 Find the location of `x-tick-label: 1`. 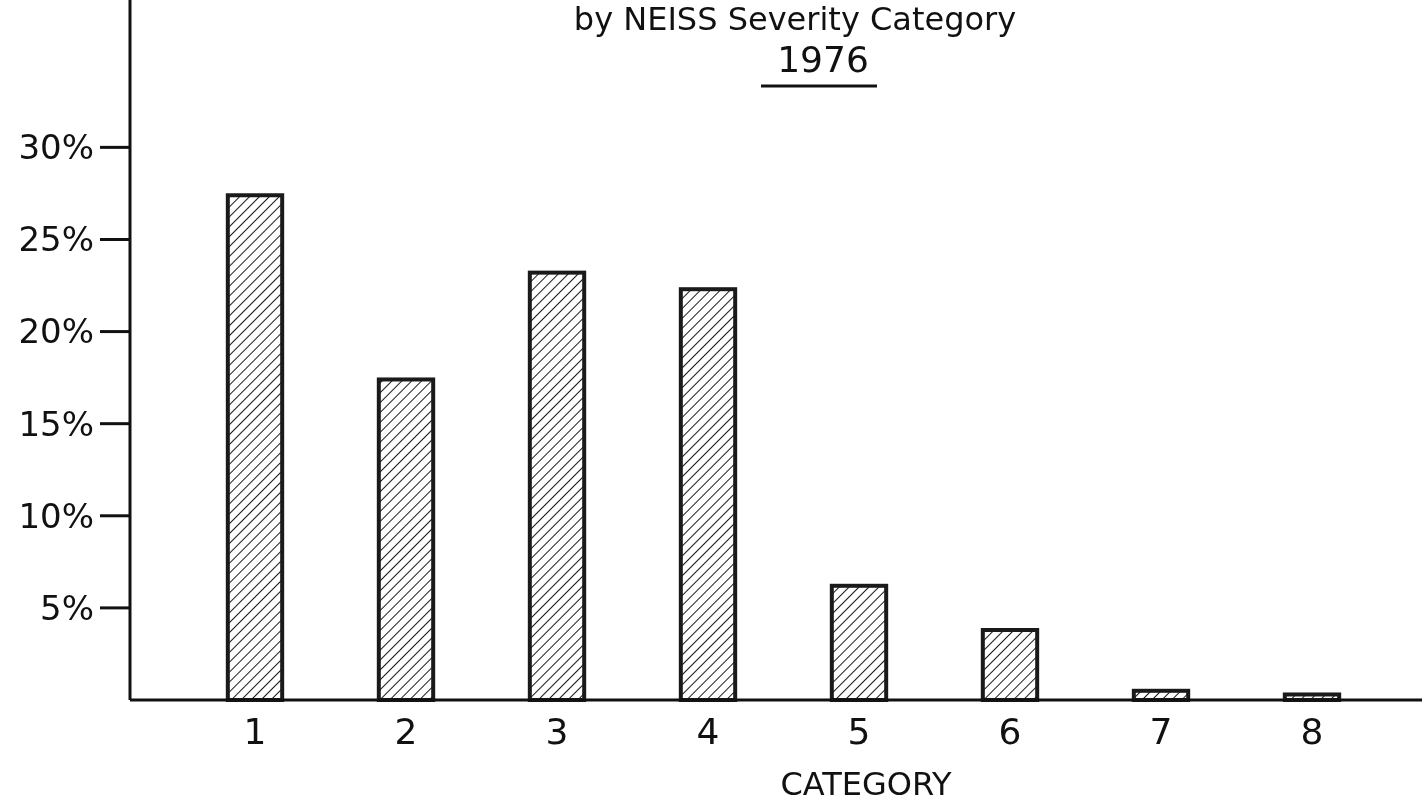

x-tick-label: 1 is located at coordinates (255, 731).